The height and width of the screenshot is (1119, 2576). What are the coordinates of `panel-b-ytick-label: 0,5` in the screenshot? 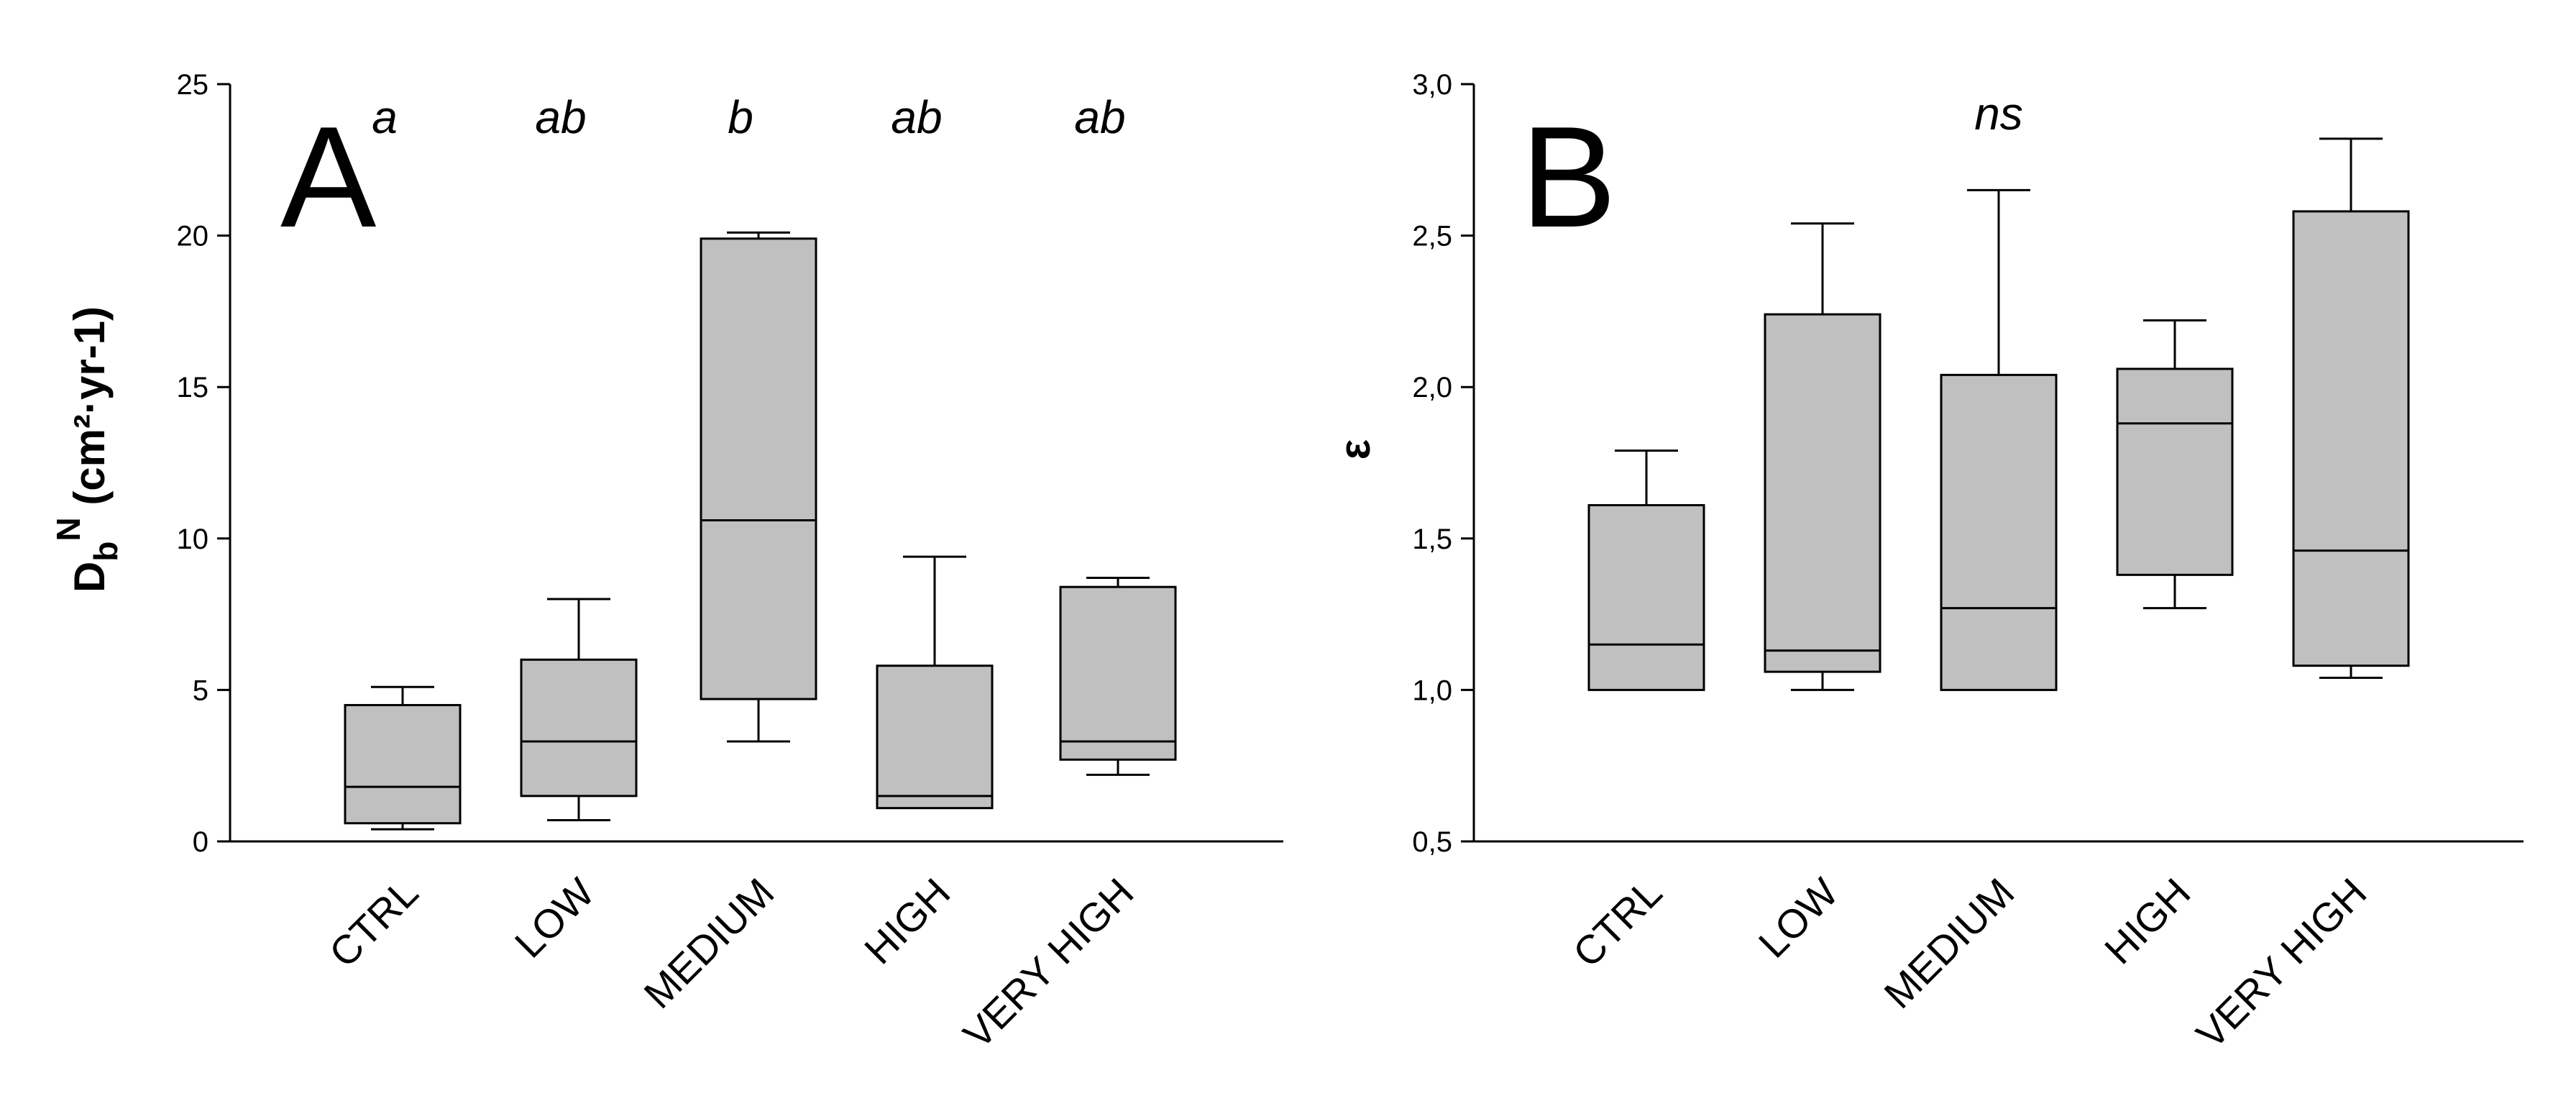 It's located at (1432, 842).